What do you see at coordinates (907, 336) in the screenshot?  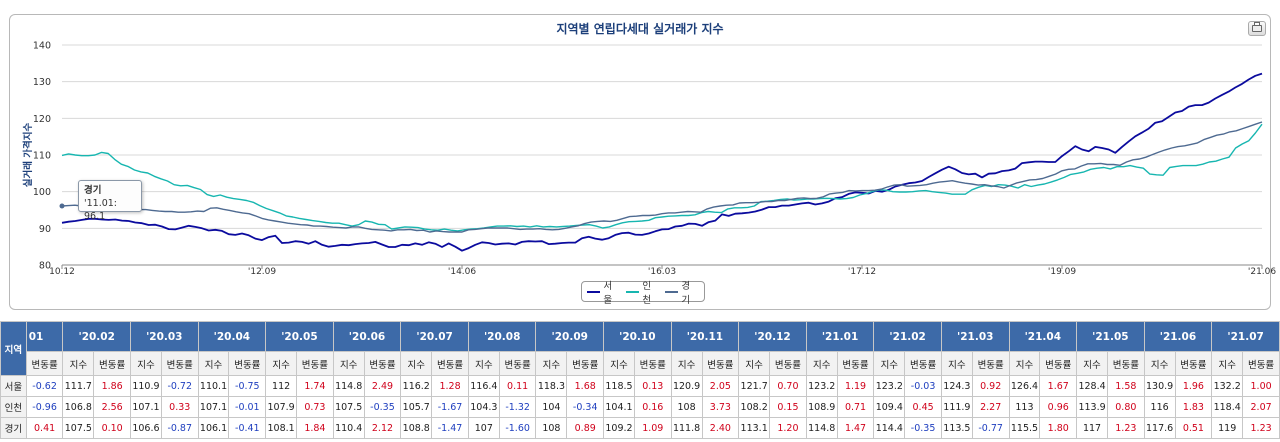 I see `month-header: '21.02` at bounding box center [907, 336].